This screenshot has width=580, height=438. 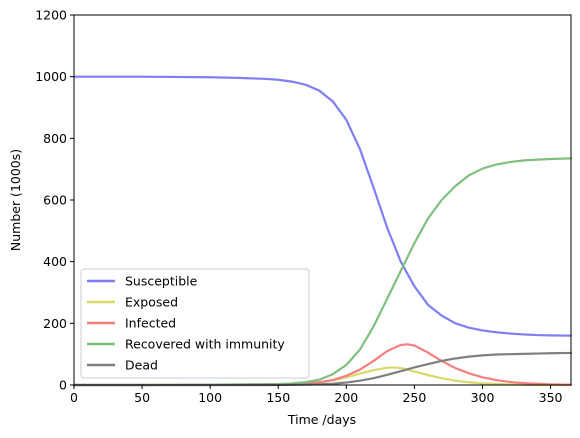 I want to click on y-tick-label: 600, so click(x=55, y=200).